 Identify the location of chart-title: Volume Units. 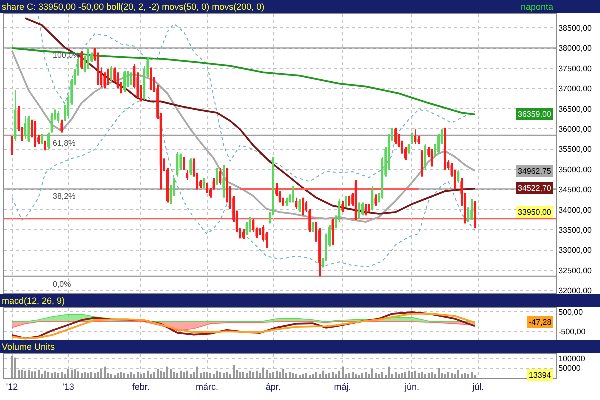
(29, 347).